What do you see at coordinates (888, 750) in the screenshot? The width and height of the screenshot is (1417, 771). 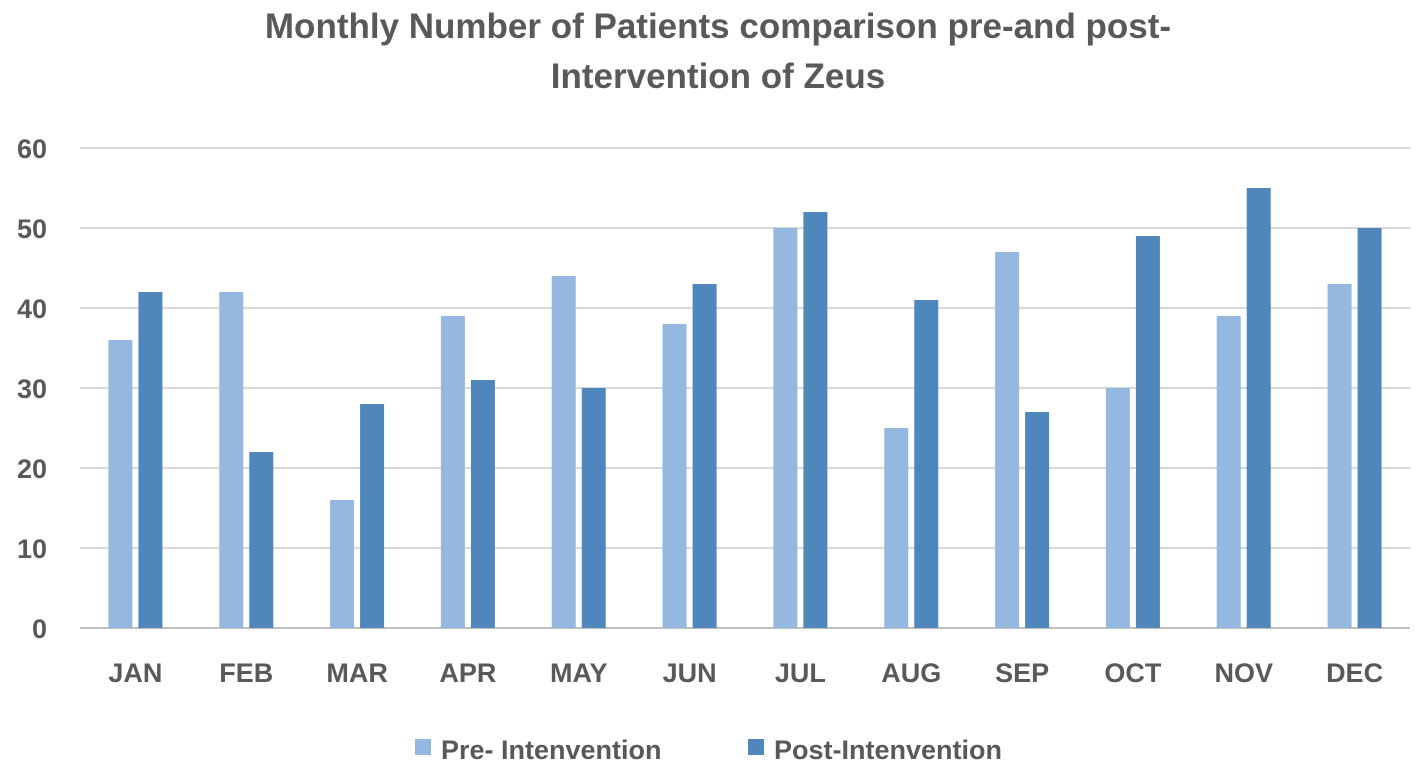 I see `legend-label-post-intervention: Post-Intenvention` at bounding box center [888, 750].